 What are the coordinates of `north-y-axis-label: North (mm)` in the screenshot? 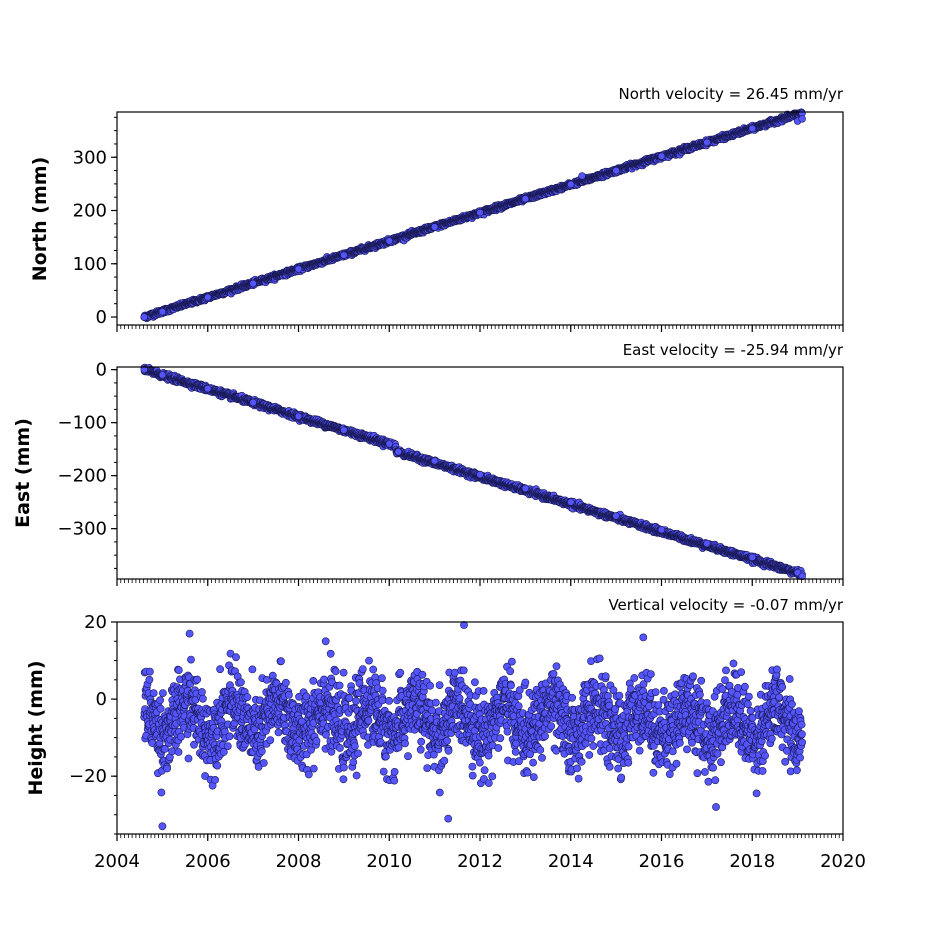 It's located at (40, 219).